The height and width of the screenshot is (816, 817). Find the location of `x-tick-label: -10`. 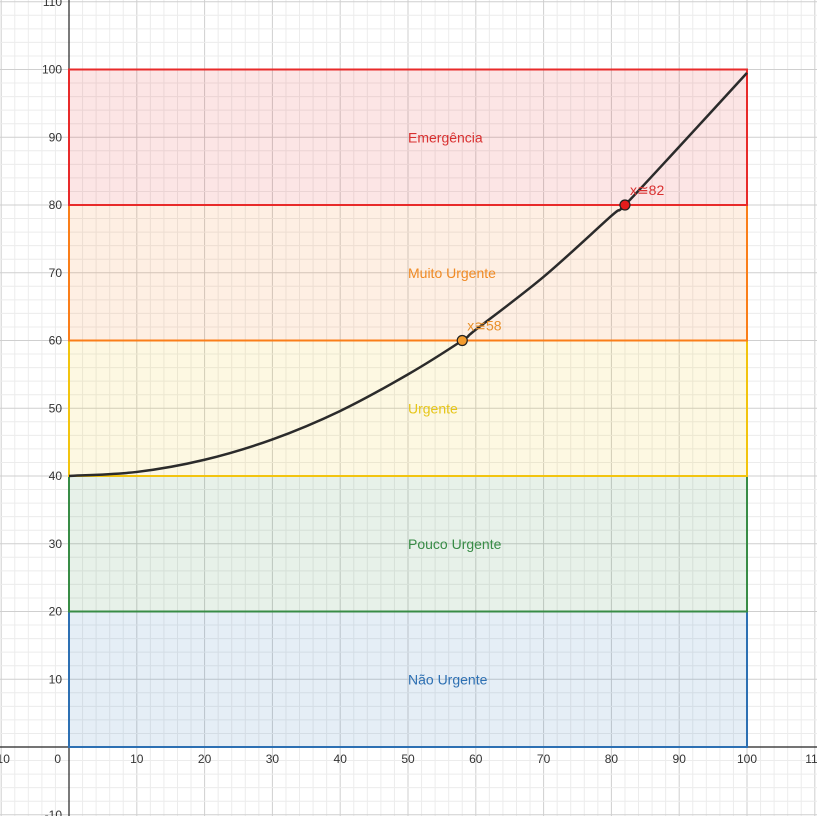

x-tick-label: -10 is located at coordinates (5, 759).